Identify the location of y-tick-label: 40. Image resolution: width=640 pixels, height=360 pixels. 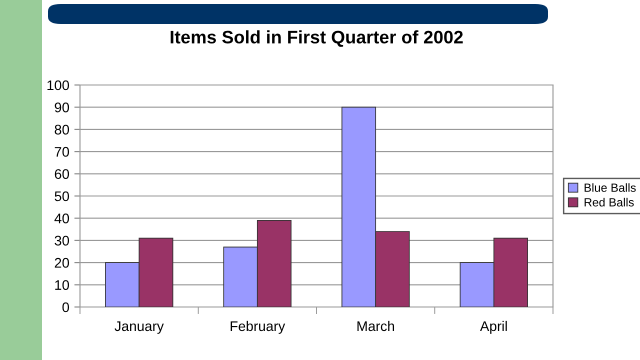
(62, 219).